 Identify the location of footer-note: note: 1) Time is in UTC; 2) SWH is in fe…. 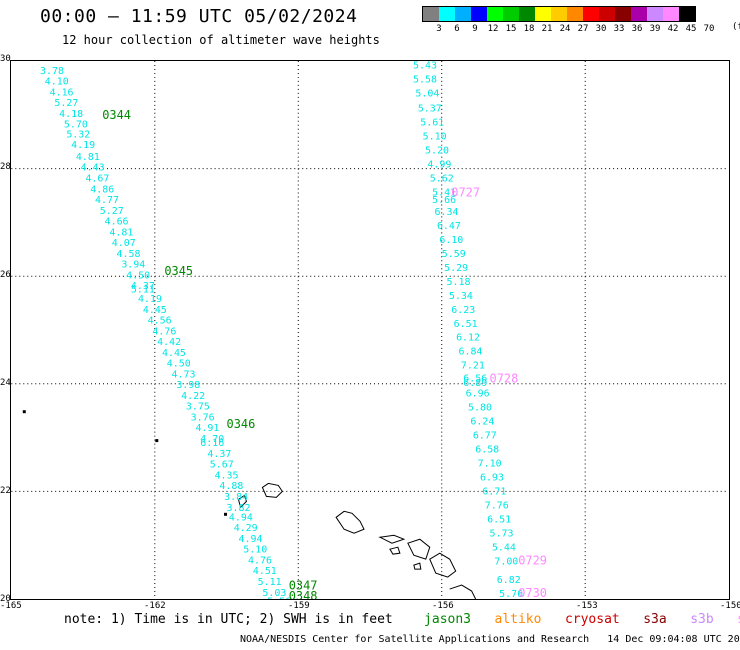
(402, 619).